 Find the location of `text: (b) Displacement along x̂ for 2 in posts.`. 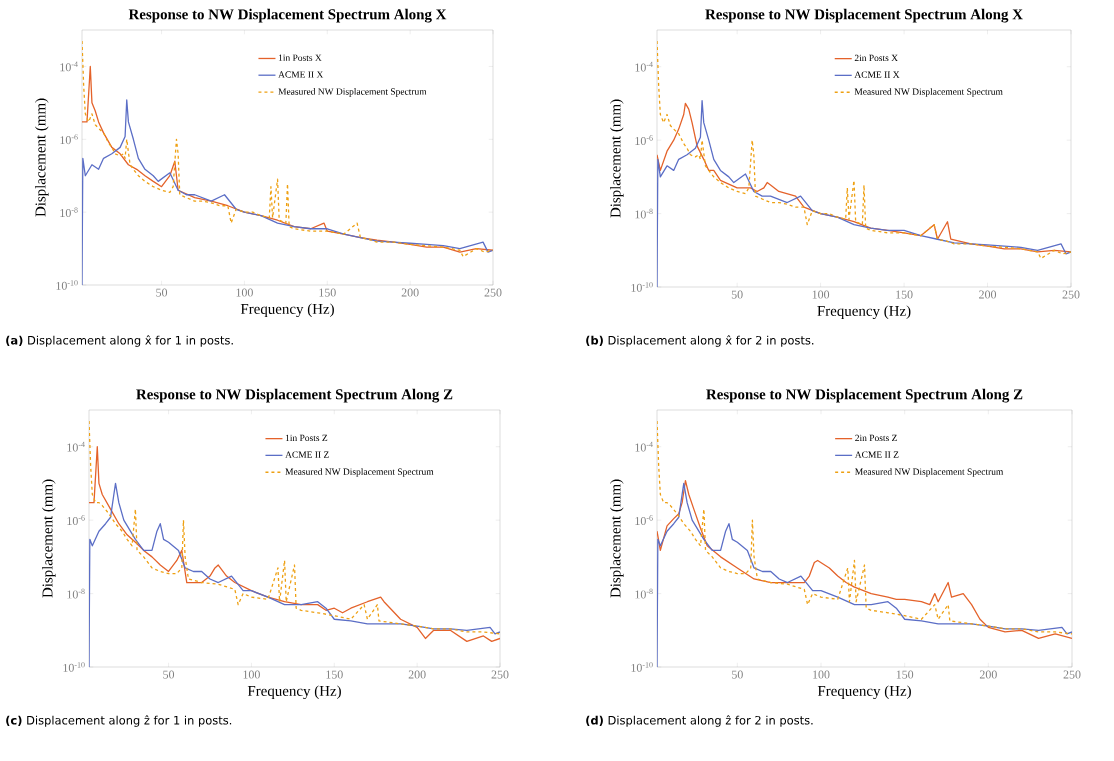

text: (b) Displacement along x̂ for 2 in posts. is located at coordinates (700, 341).